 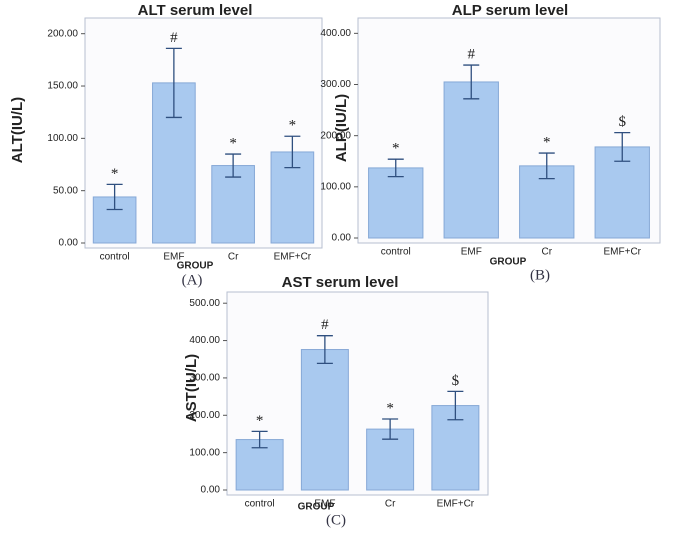 I want to click on y-tick-label: 150.00, so click(x=62, y=86).